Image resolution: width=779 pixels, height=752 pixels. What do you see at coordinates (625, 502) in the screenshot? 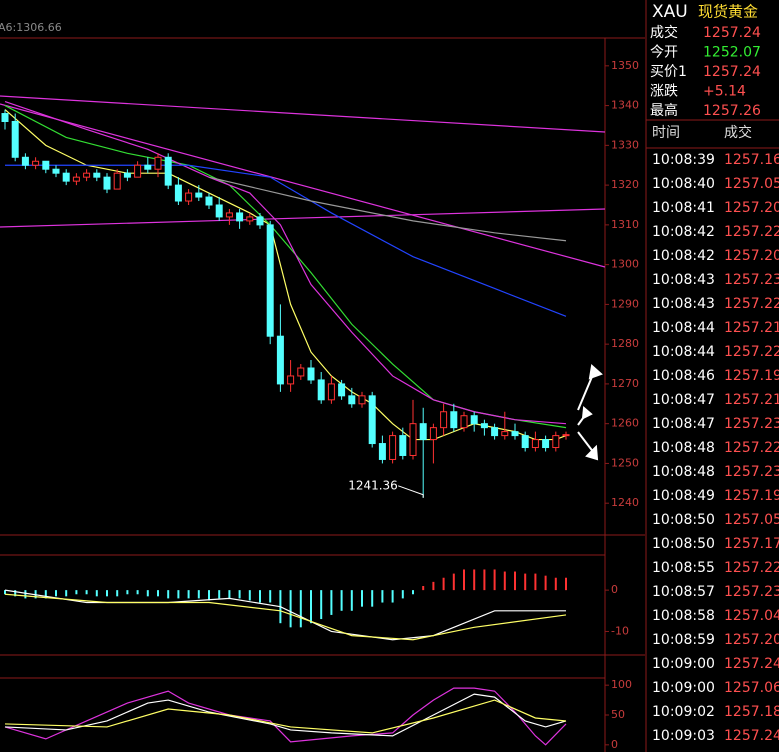
I see `y-tick-label: 1240` at bounding box center [625, 502].